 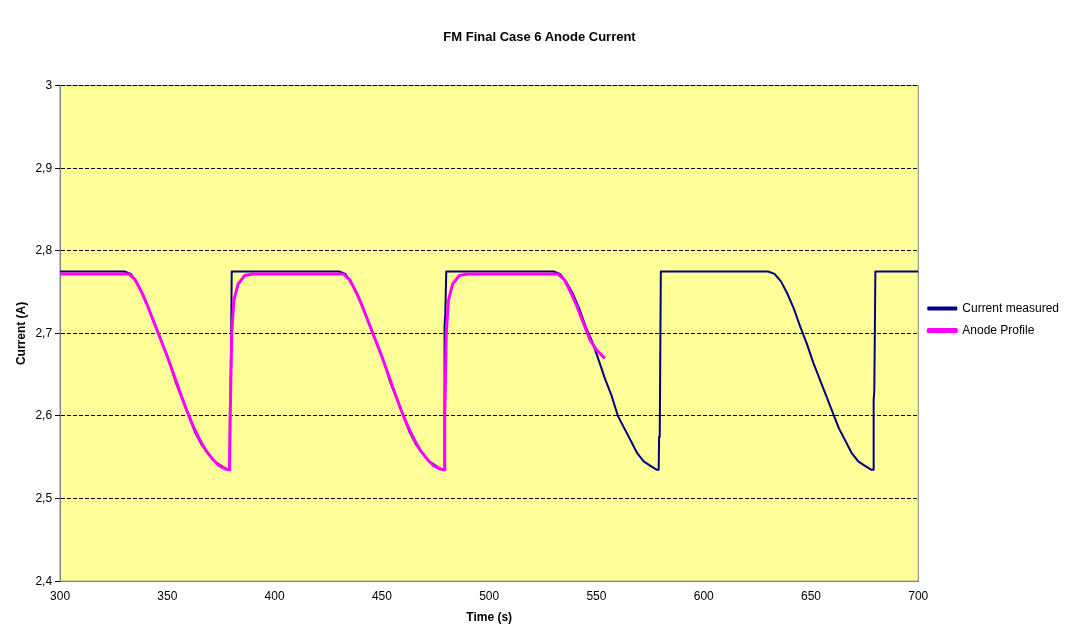 I want to click on y-tick-label: 2,6, so click(x=44, y=415).